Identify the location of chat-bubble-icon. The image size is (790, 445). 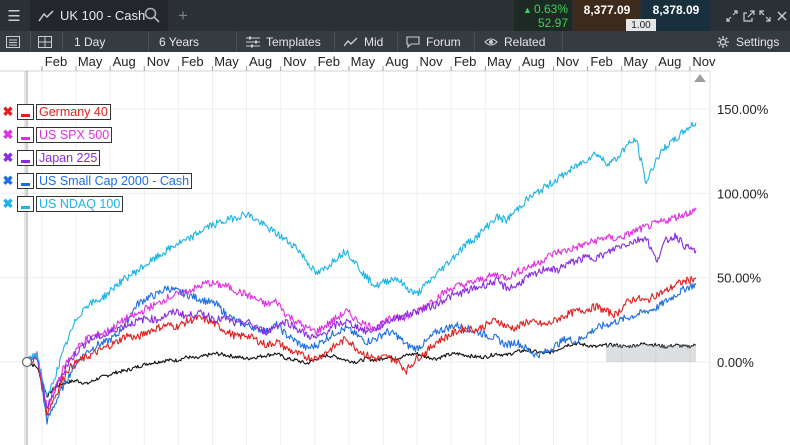
(413, 41).